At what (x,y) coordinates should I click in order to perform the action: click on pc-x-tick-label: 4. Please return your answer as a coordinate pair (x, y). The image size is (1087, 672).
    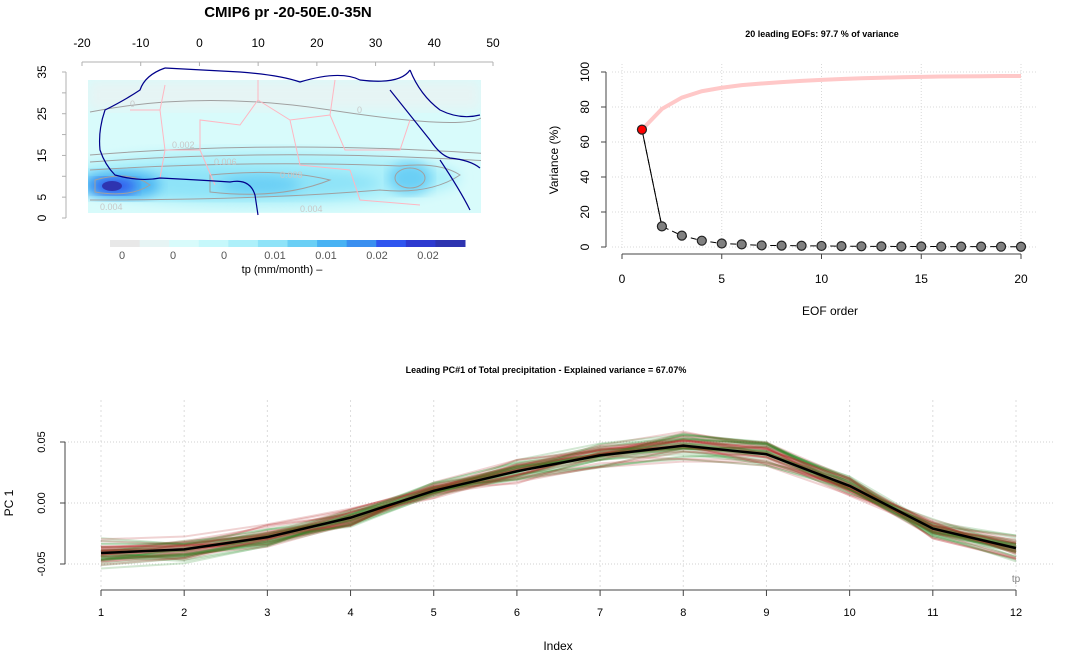
    Looking at the image, I should click on (350, 613).